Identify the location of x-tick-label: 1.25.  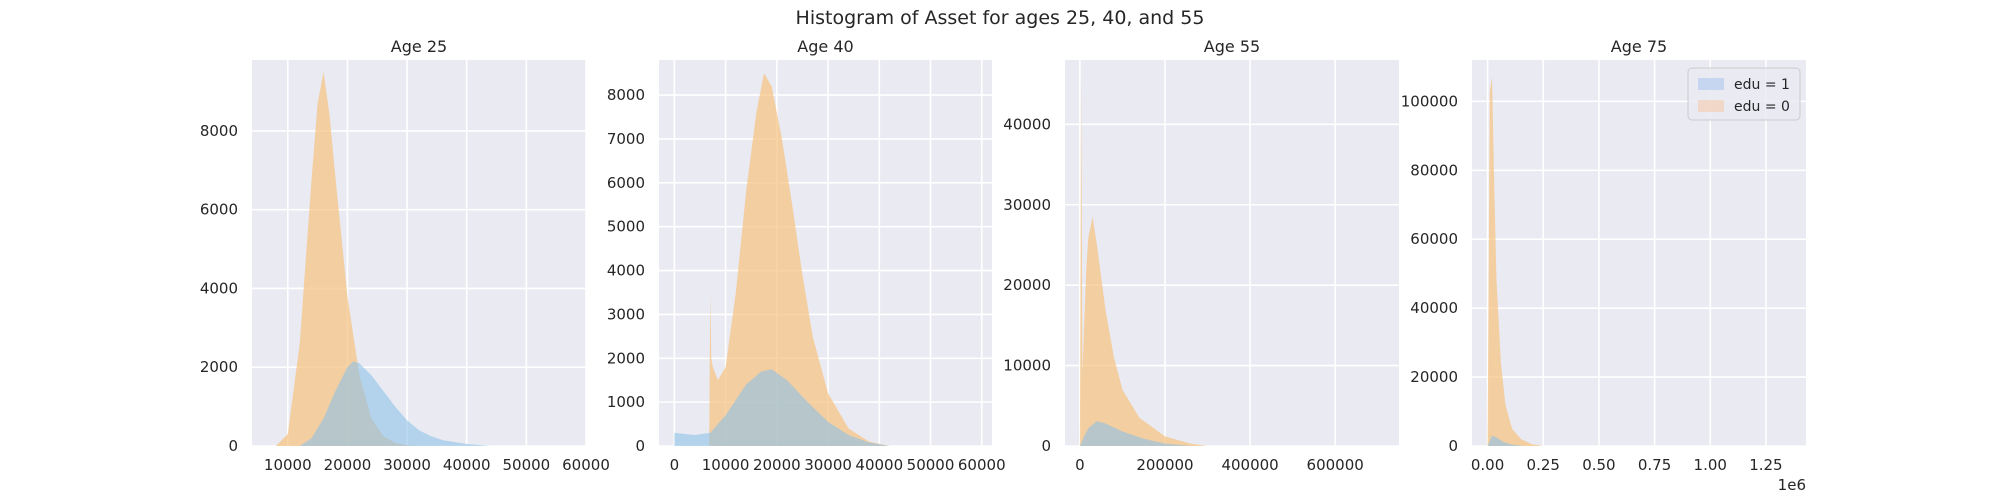
(1765, 465).